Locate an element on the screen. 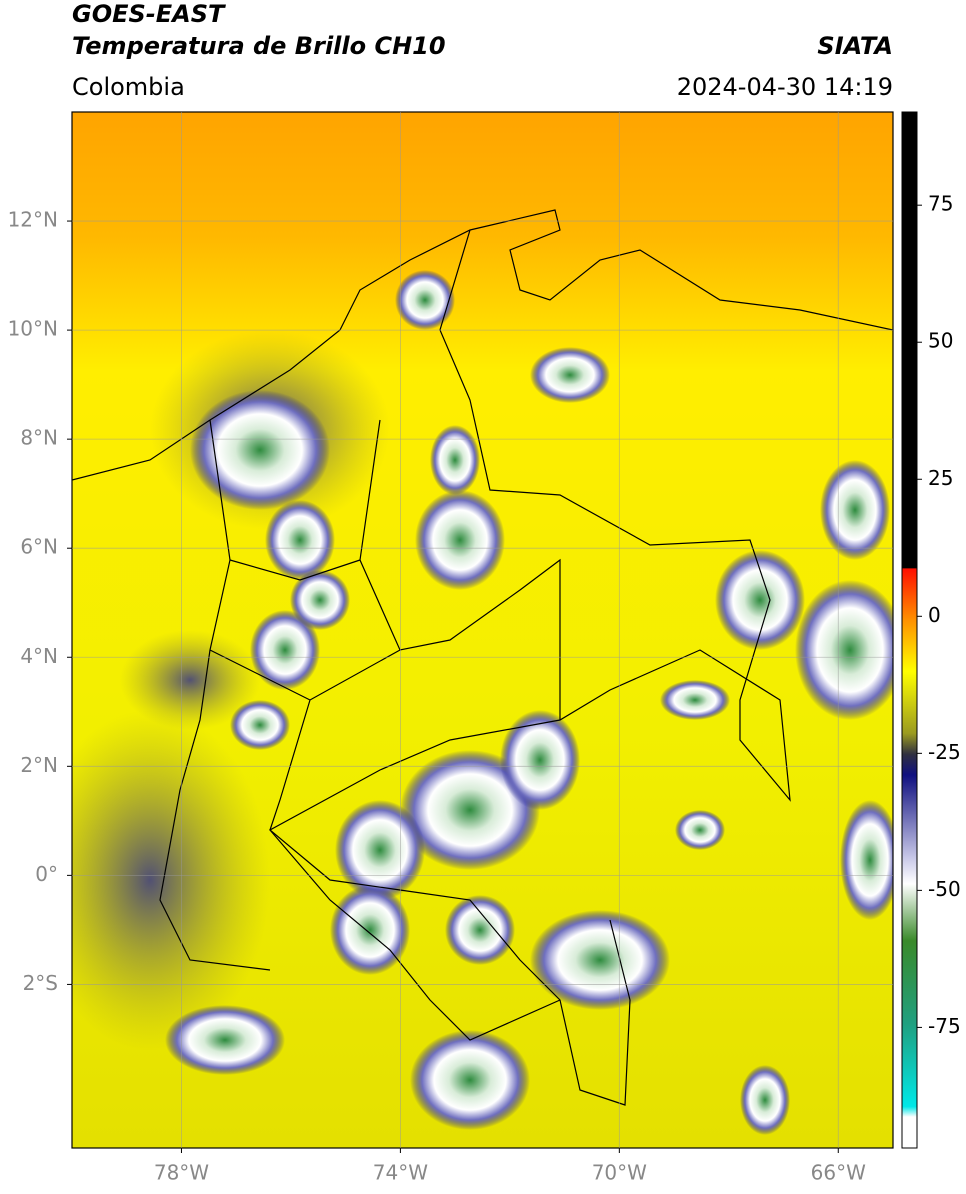  y-tick-label: 6°N is located at coordinates (39, 547).